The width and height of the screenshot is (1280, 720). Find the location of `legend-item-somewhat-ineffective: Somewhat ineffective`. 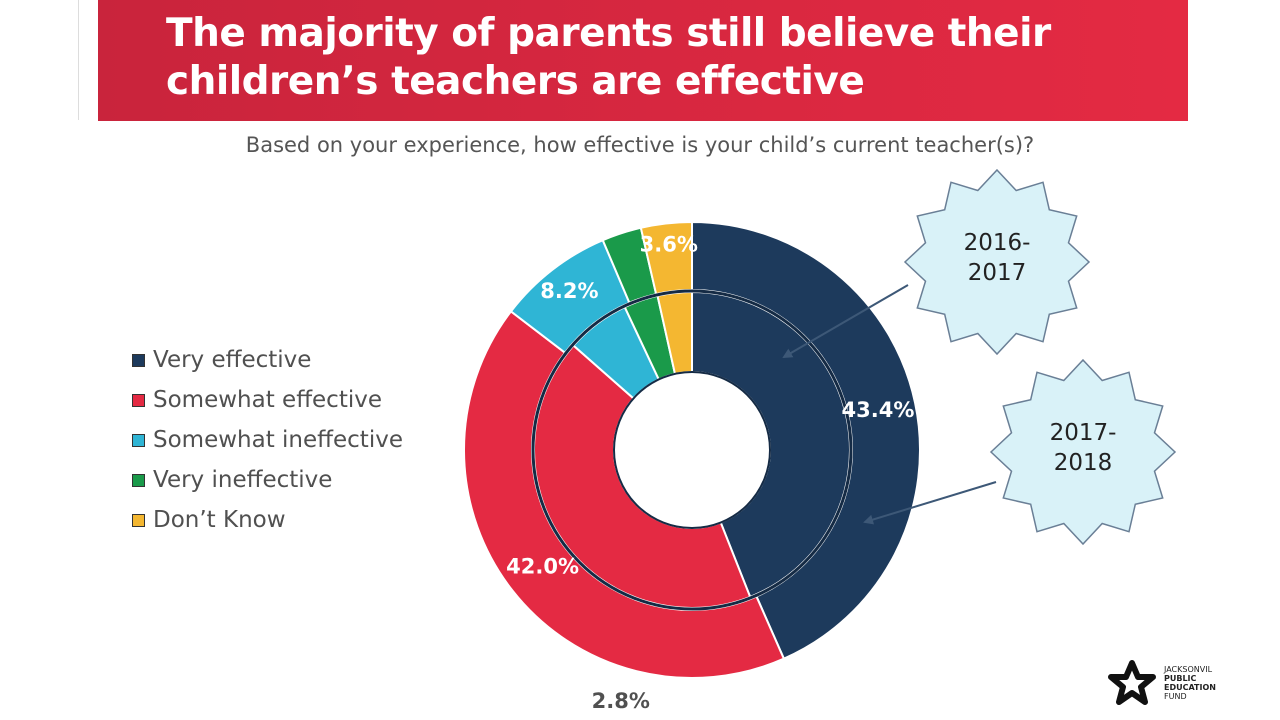

legend-item-somewhat-ineffective: Somewhat ineffective is located at coordinates (267, 440).